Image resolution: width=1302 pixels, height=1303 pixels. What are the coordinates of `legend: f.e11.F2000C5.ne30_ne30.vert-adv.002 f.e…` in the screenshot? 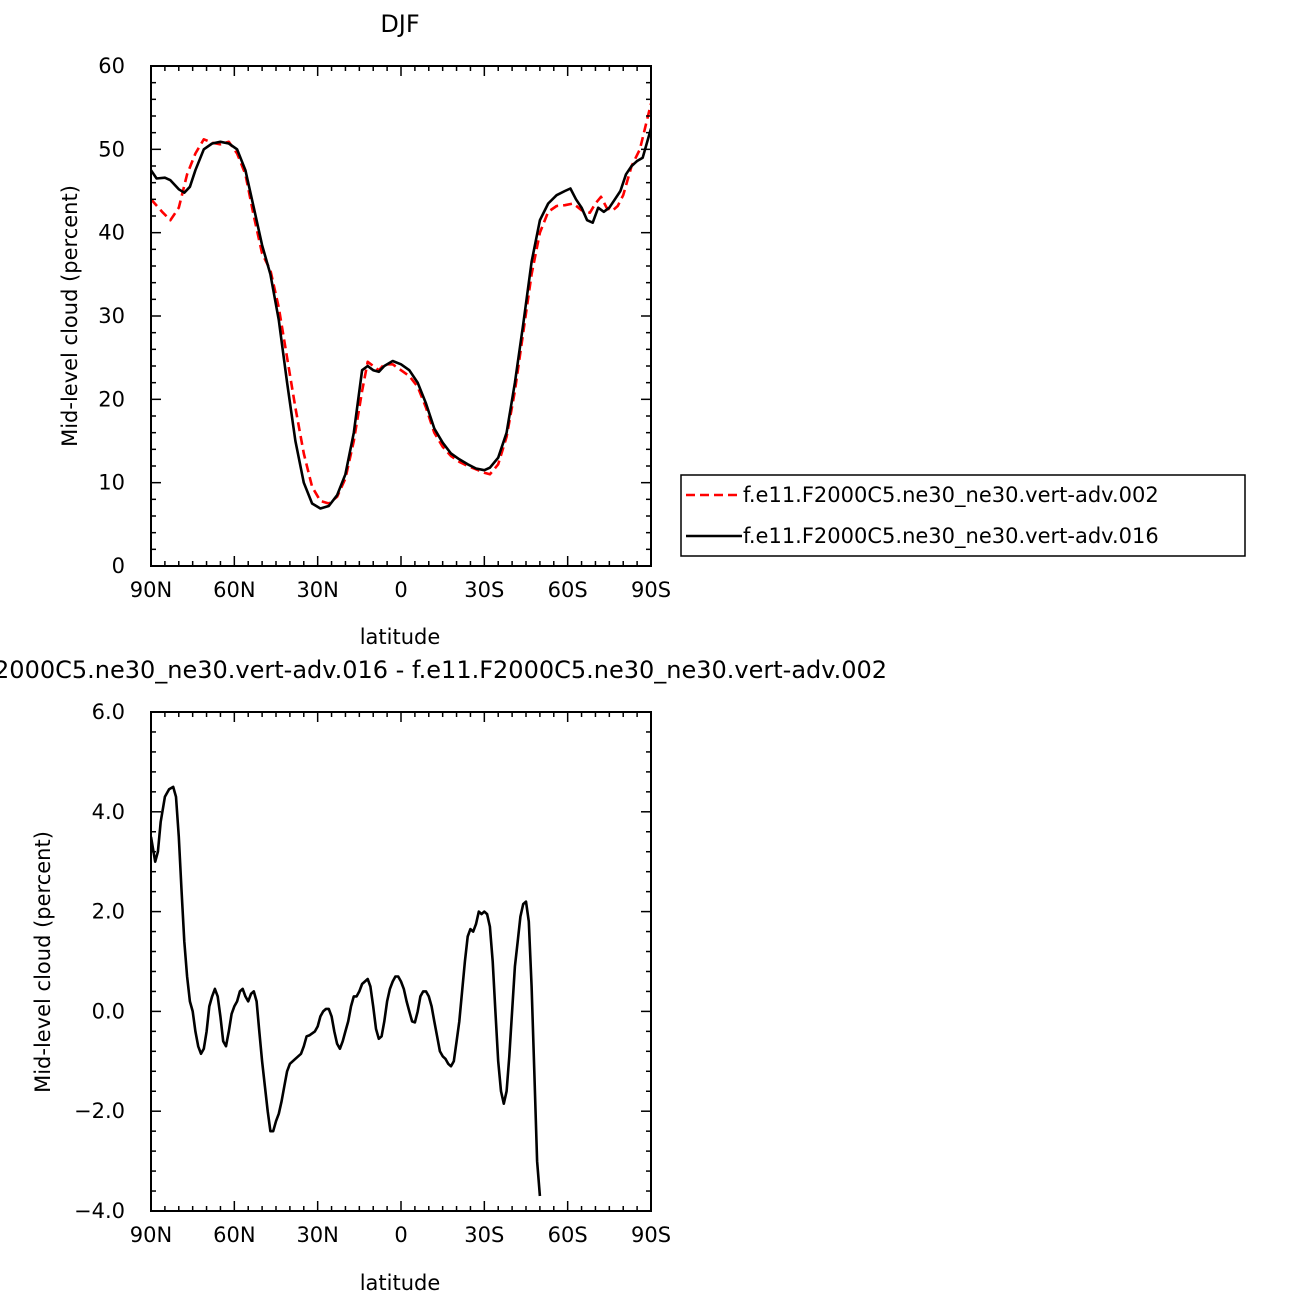 It's located at (963, 515).